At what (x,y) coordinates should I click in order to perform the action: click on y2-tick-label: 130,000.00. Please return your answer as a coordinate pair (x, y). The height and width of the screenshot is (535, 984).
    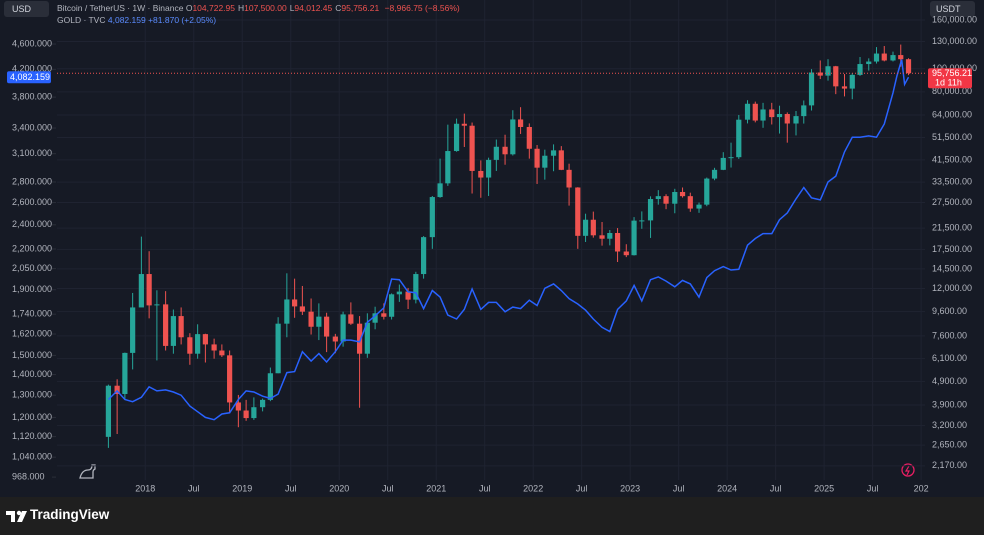
    Looking at the image, I should click on (954, 41).